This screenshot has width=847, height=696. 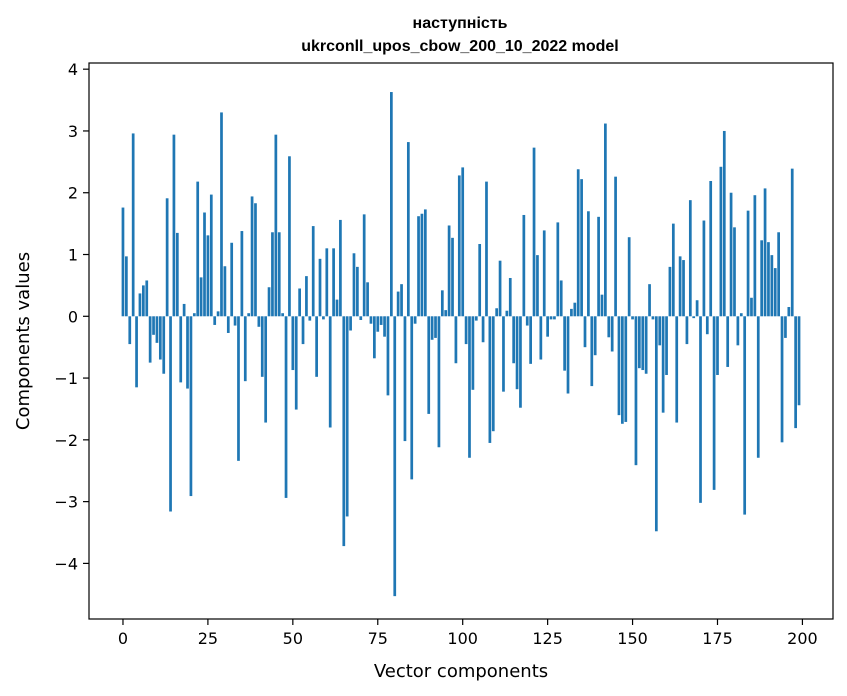 What do you see at coordinates (462, 638) in the screenshot?
I see `x-tick-label: 100` at bounding box center [462, 638].